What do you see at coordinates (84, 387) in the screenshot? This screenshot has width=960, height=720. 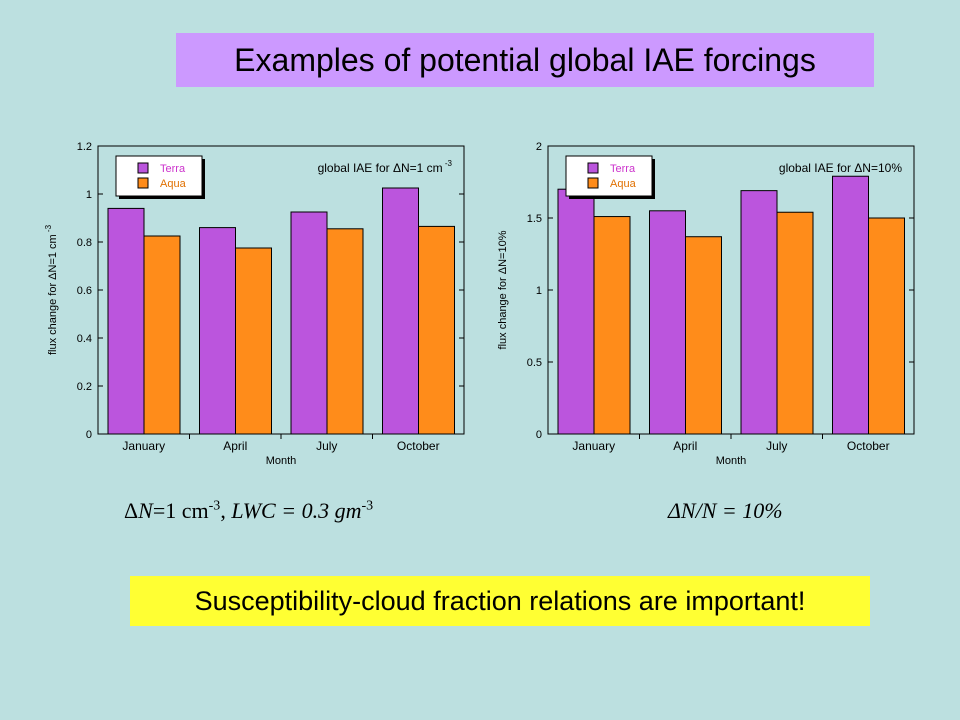 I see `y-tick-label: 0.2` at bounding box center [84, 387].